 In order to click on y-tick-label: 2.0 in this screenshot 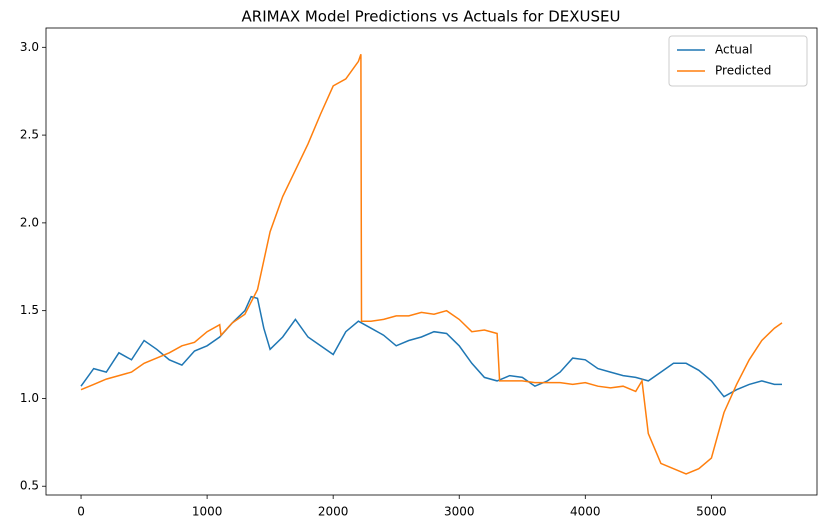, I will do `click(29, 222)`.